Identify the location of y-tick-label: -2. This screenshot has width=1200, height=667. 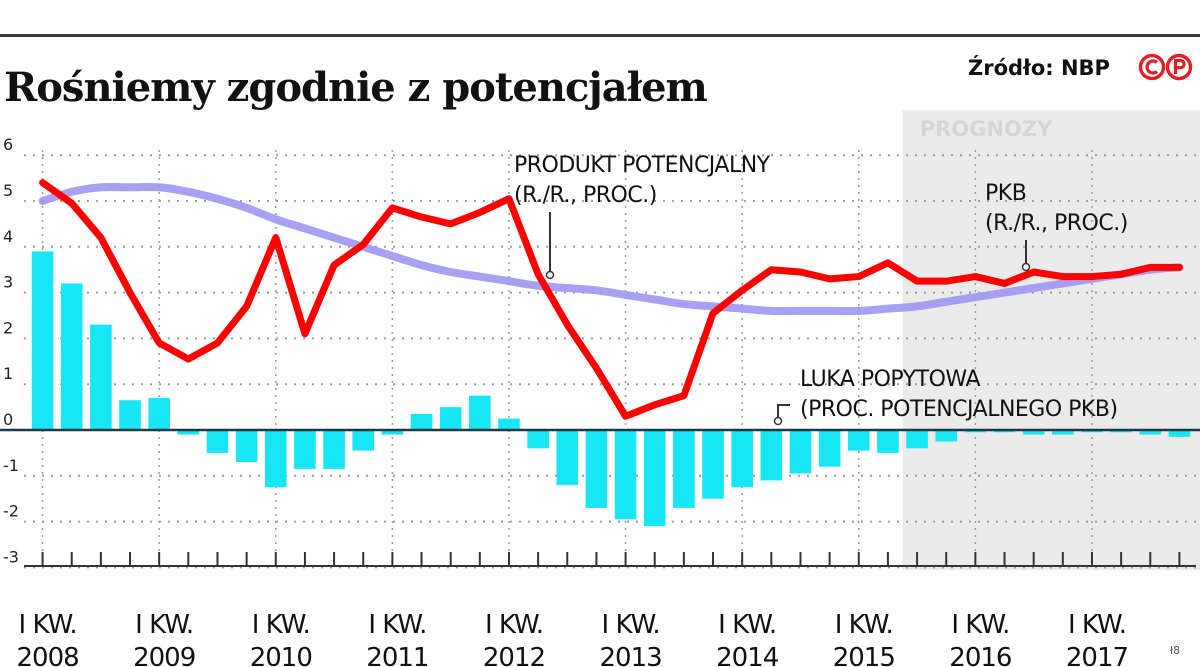
(11, 511).